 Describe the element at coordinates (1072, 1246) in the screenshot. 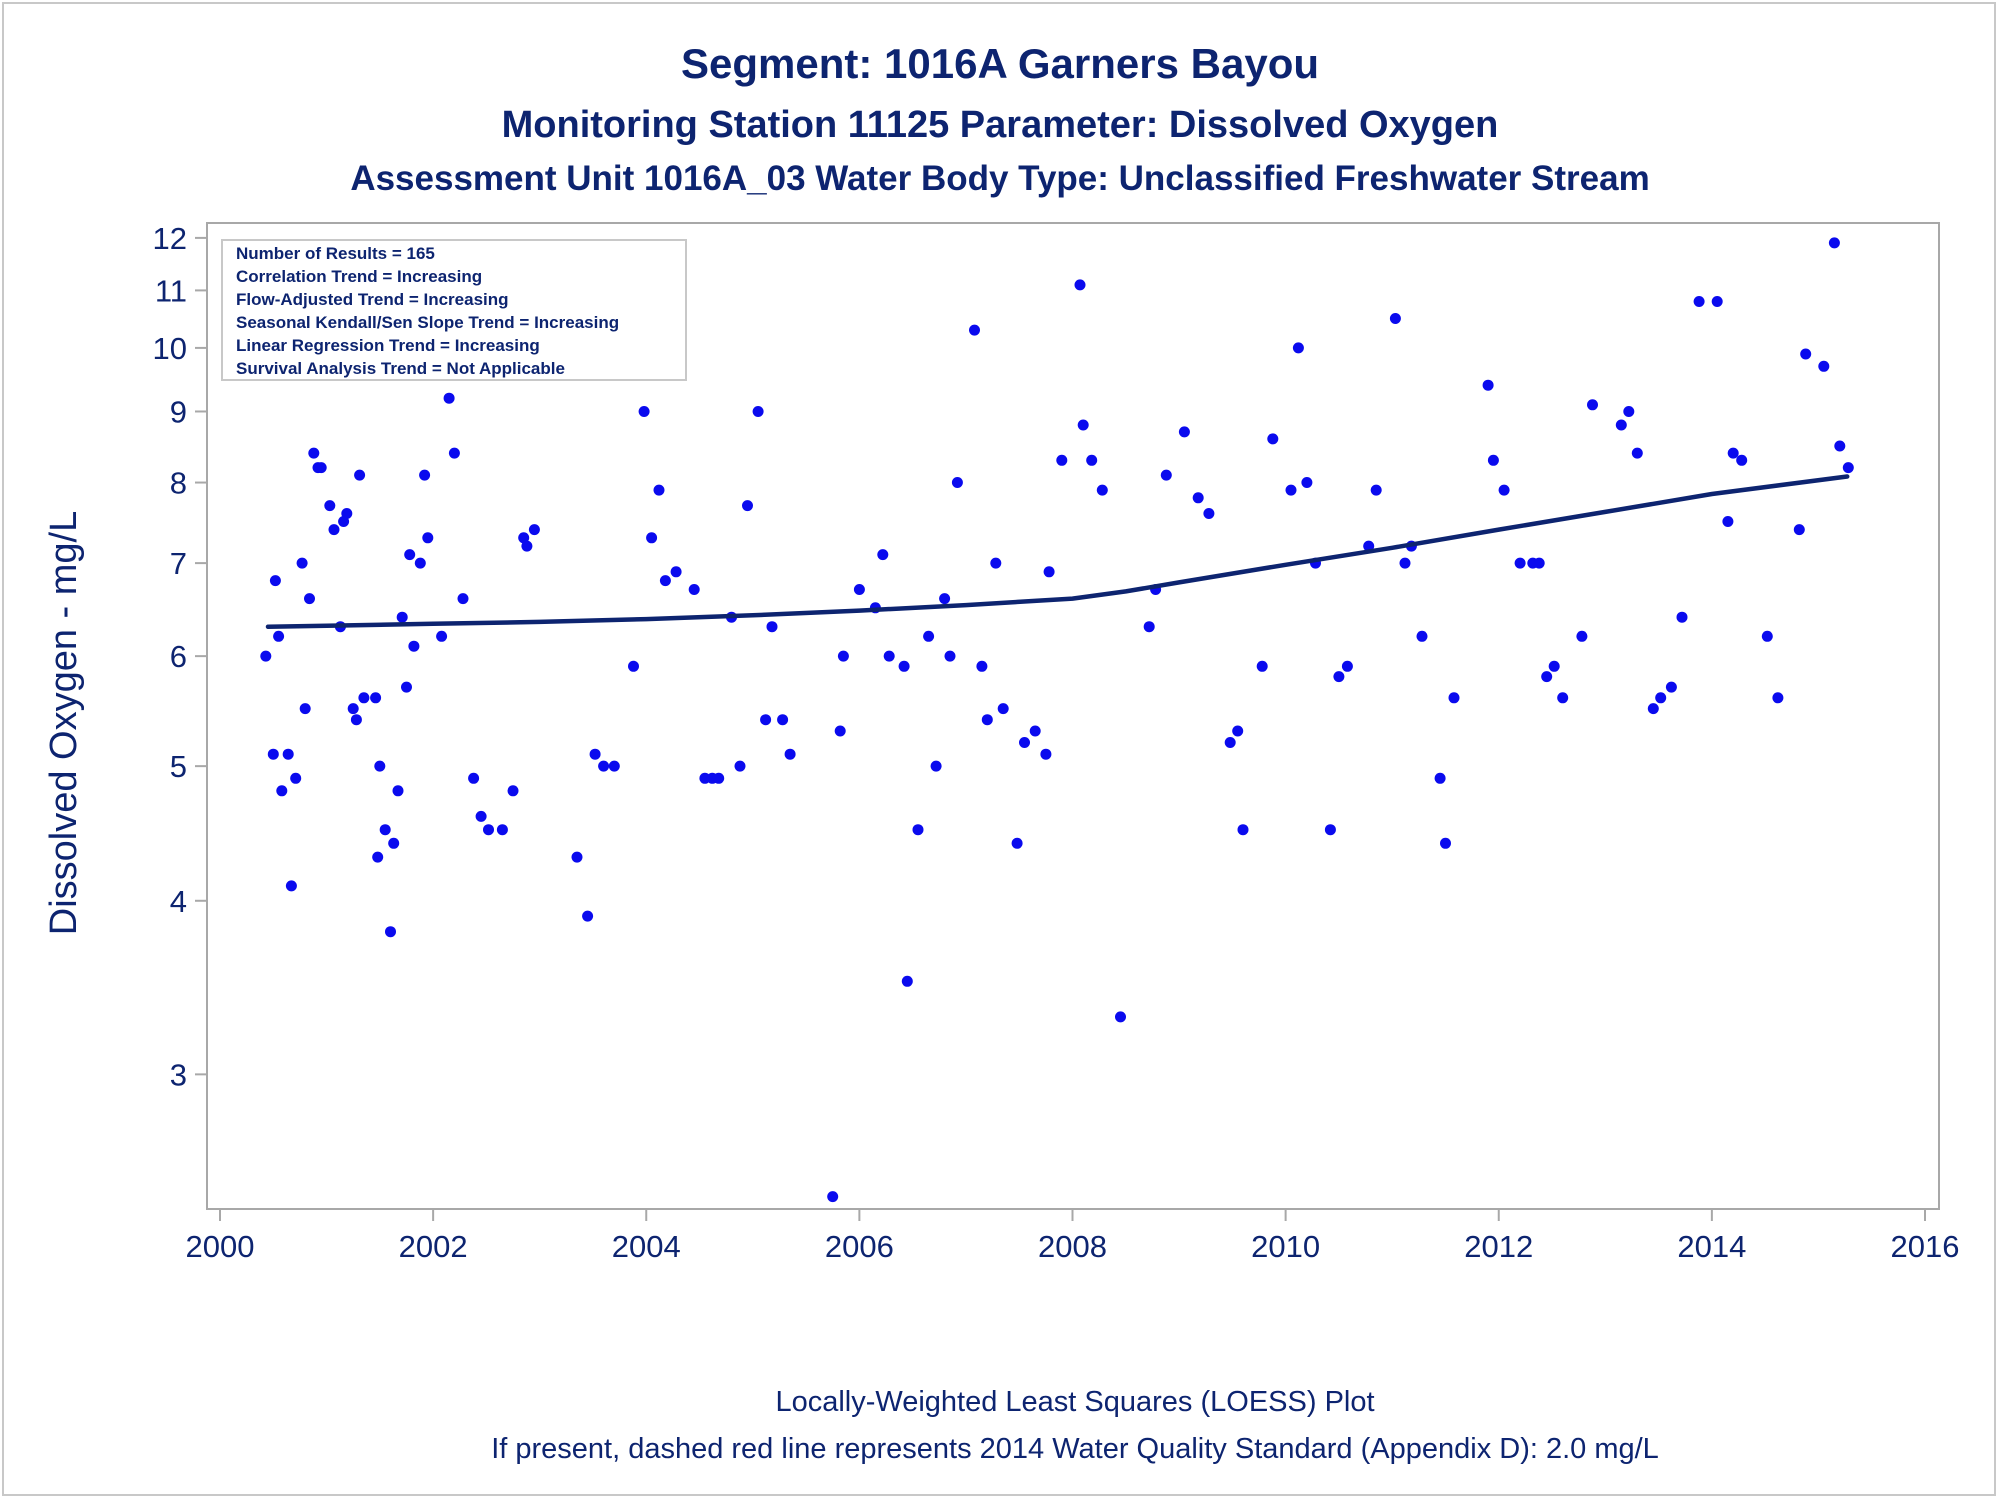

I see `x-tick-label: 2008` at that location.